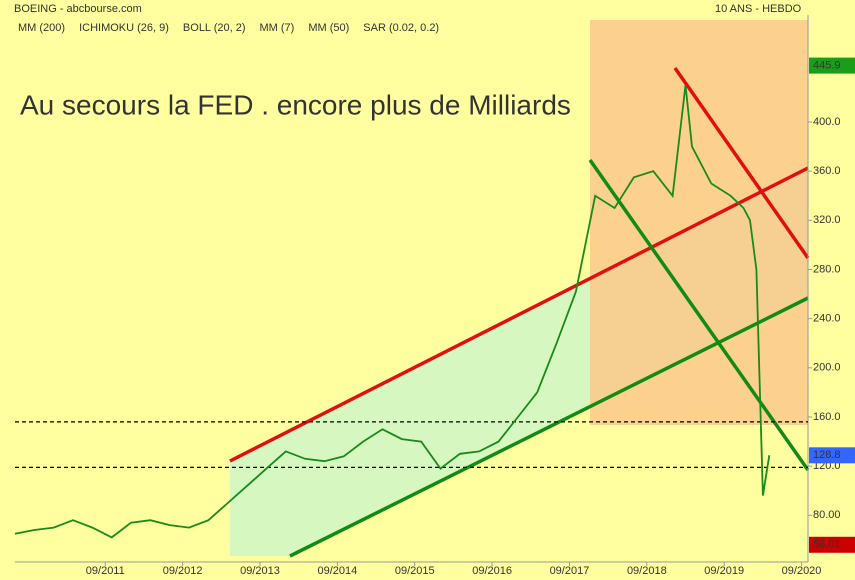 Image resolution: width=855 pixels, height=580 pixels. What do you see at coordinates (492, 571) in the screenshot?
I see `x-tick-label: 09/2016` at bounding box center [492, 571].